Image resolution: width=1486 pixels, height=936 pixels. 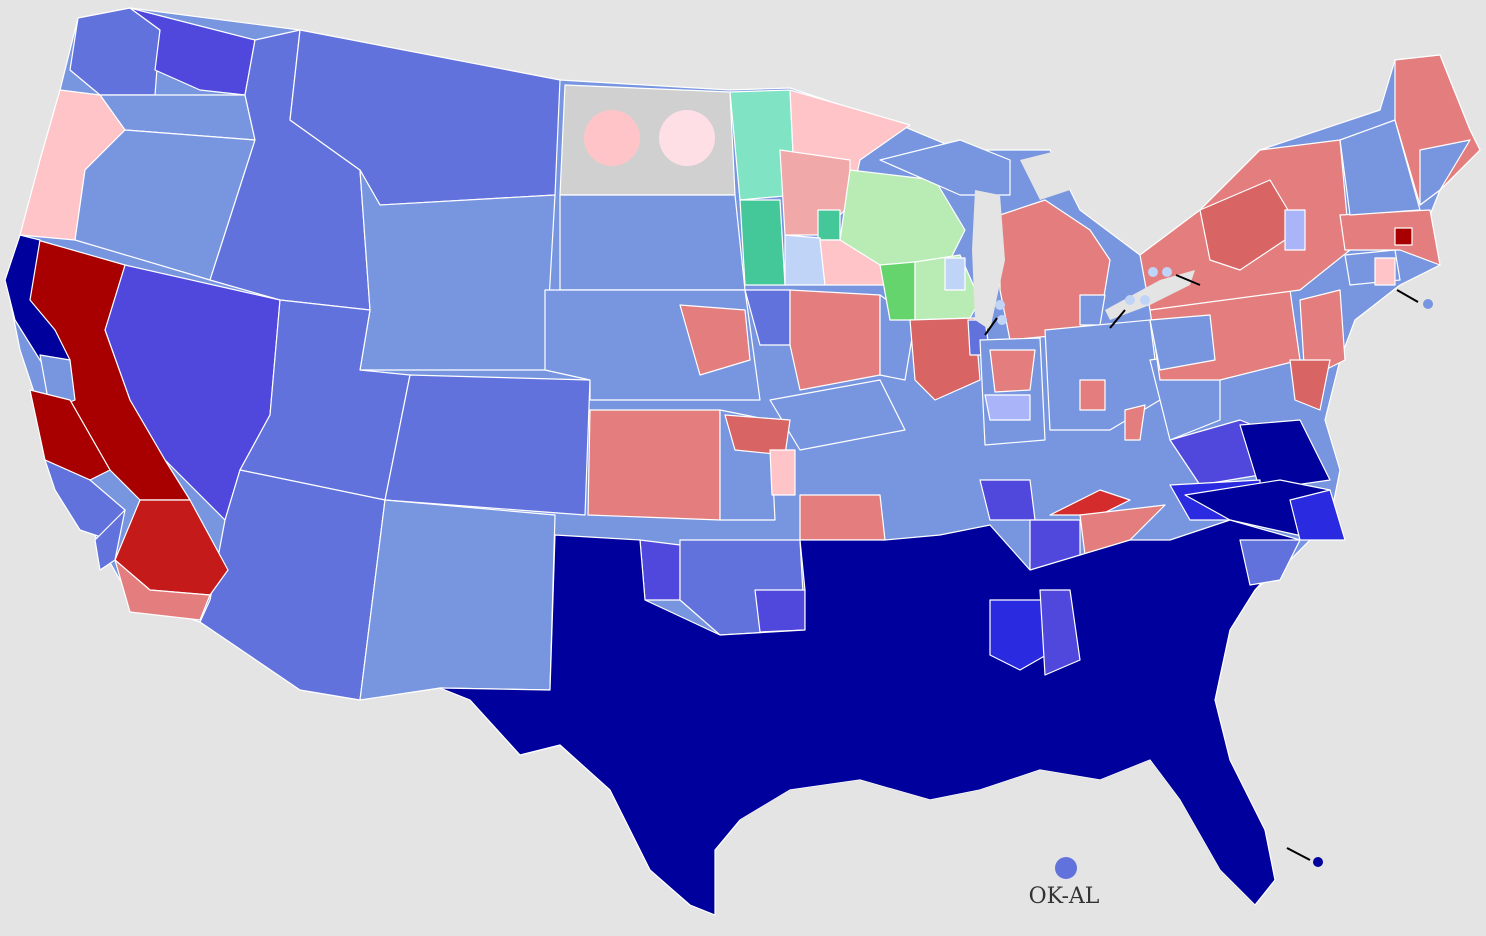 What do you see at coordinates (1182, 342) in the screenshot?
I see `region-pennsylvania-west` at bounding box center [1182, 342].